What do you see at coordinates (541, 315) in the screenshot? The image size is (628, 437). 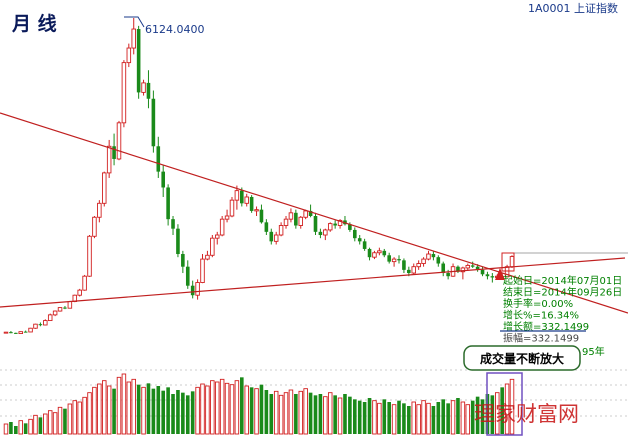 I see `info-line: 增长%=16.34%` at bounding box center [541, 315].